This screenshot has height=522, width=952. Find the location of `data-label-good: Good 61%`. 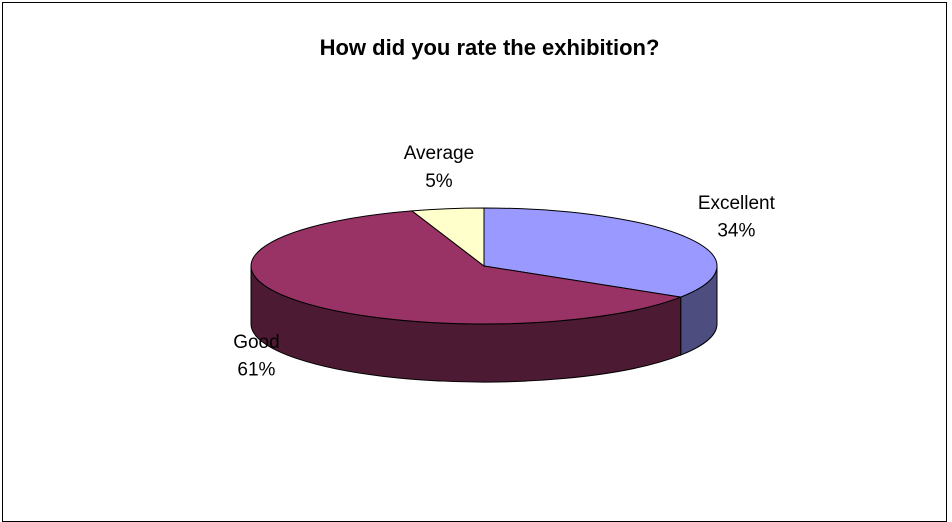

data-label-good: Good 61% is located at coordinates (256, 356).